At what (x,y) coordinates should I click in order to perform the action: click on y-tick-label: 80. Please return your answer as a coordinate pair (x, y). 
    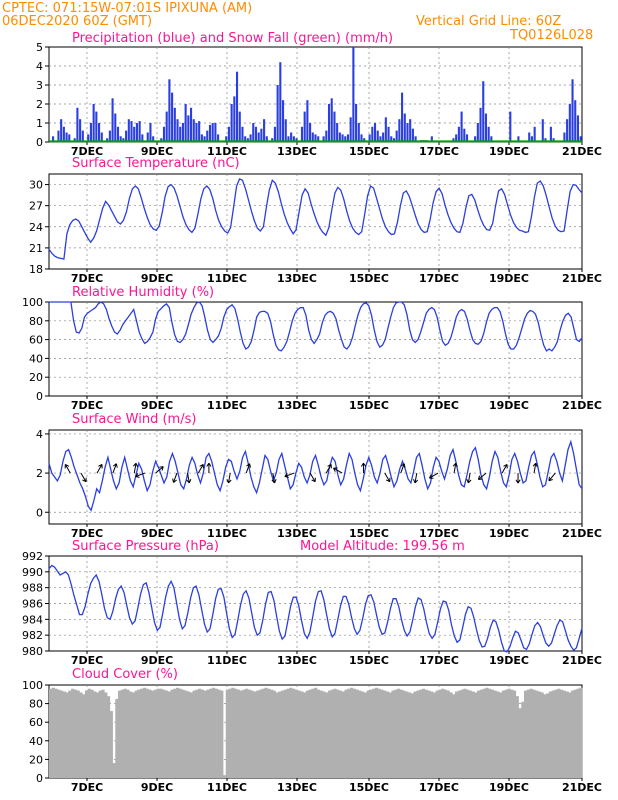
    Looking at the image, I should click on (36, 321).